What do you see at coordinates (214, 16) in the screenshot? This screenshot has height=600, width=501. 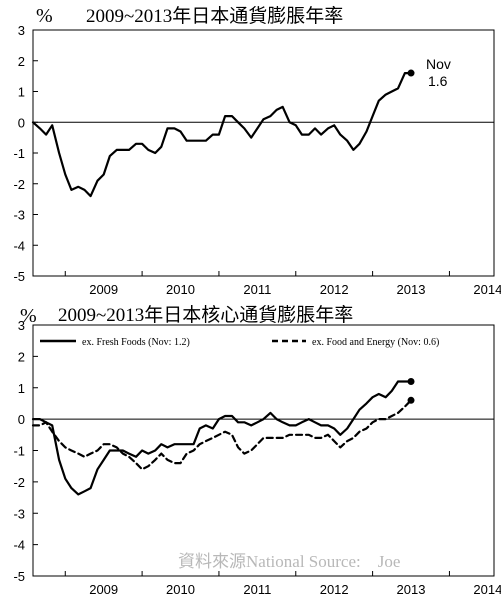 I see `chart-1-title: 2009~2013年日本通貨膨脹年率` at bounding box center [214, 16].